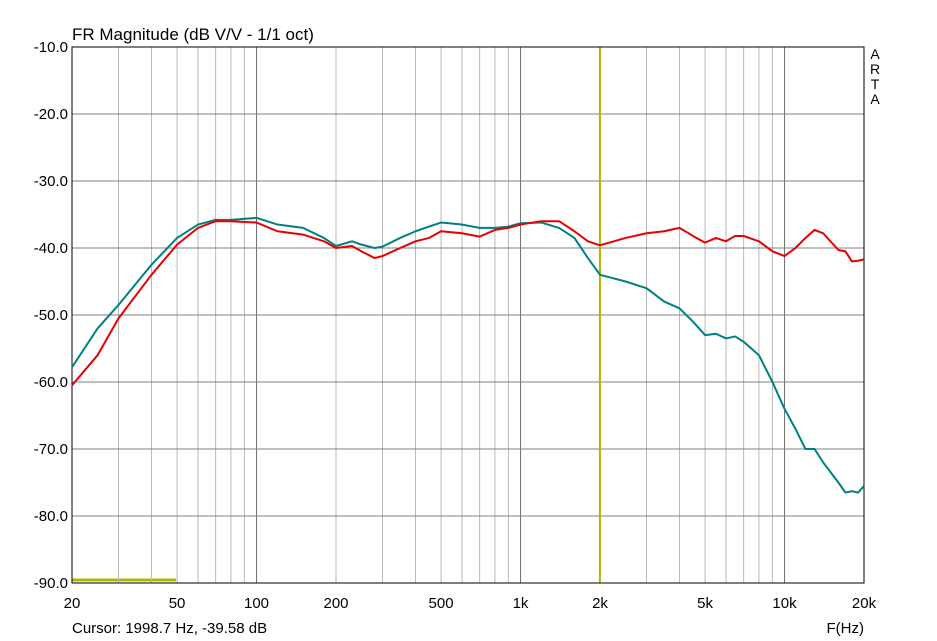 This screenshot has height=641, width=937. I want to click on x-axis-label: F(Hz), so click(846, 628).